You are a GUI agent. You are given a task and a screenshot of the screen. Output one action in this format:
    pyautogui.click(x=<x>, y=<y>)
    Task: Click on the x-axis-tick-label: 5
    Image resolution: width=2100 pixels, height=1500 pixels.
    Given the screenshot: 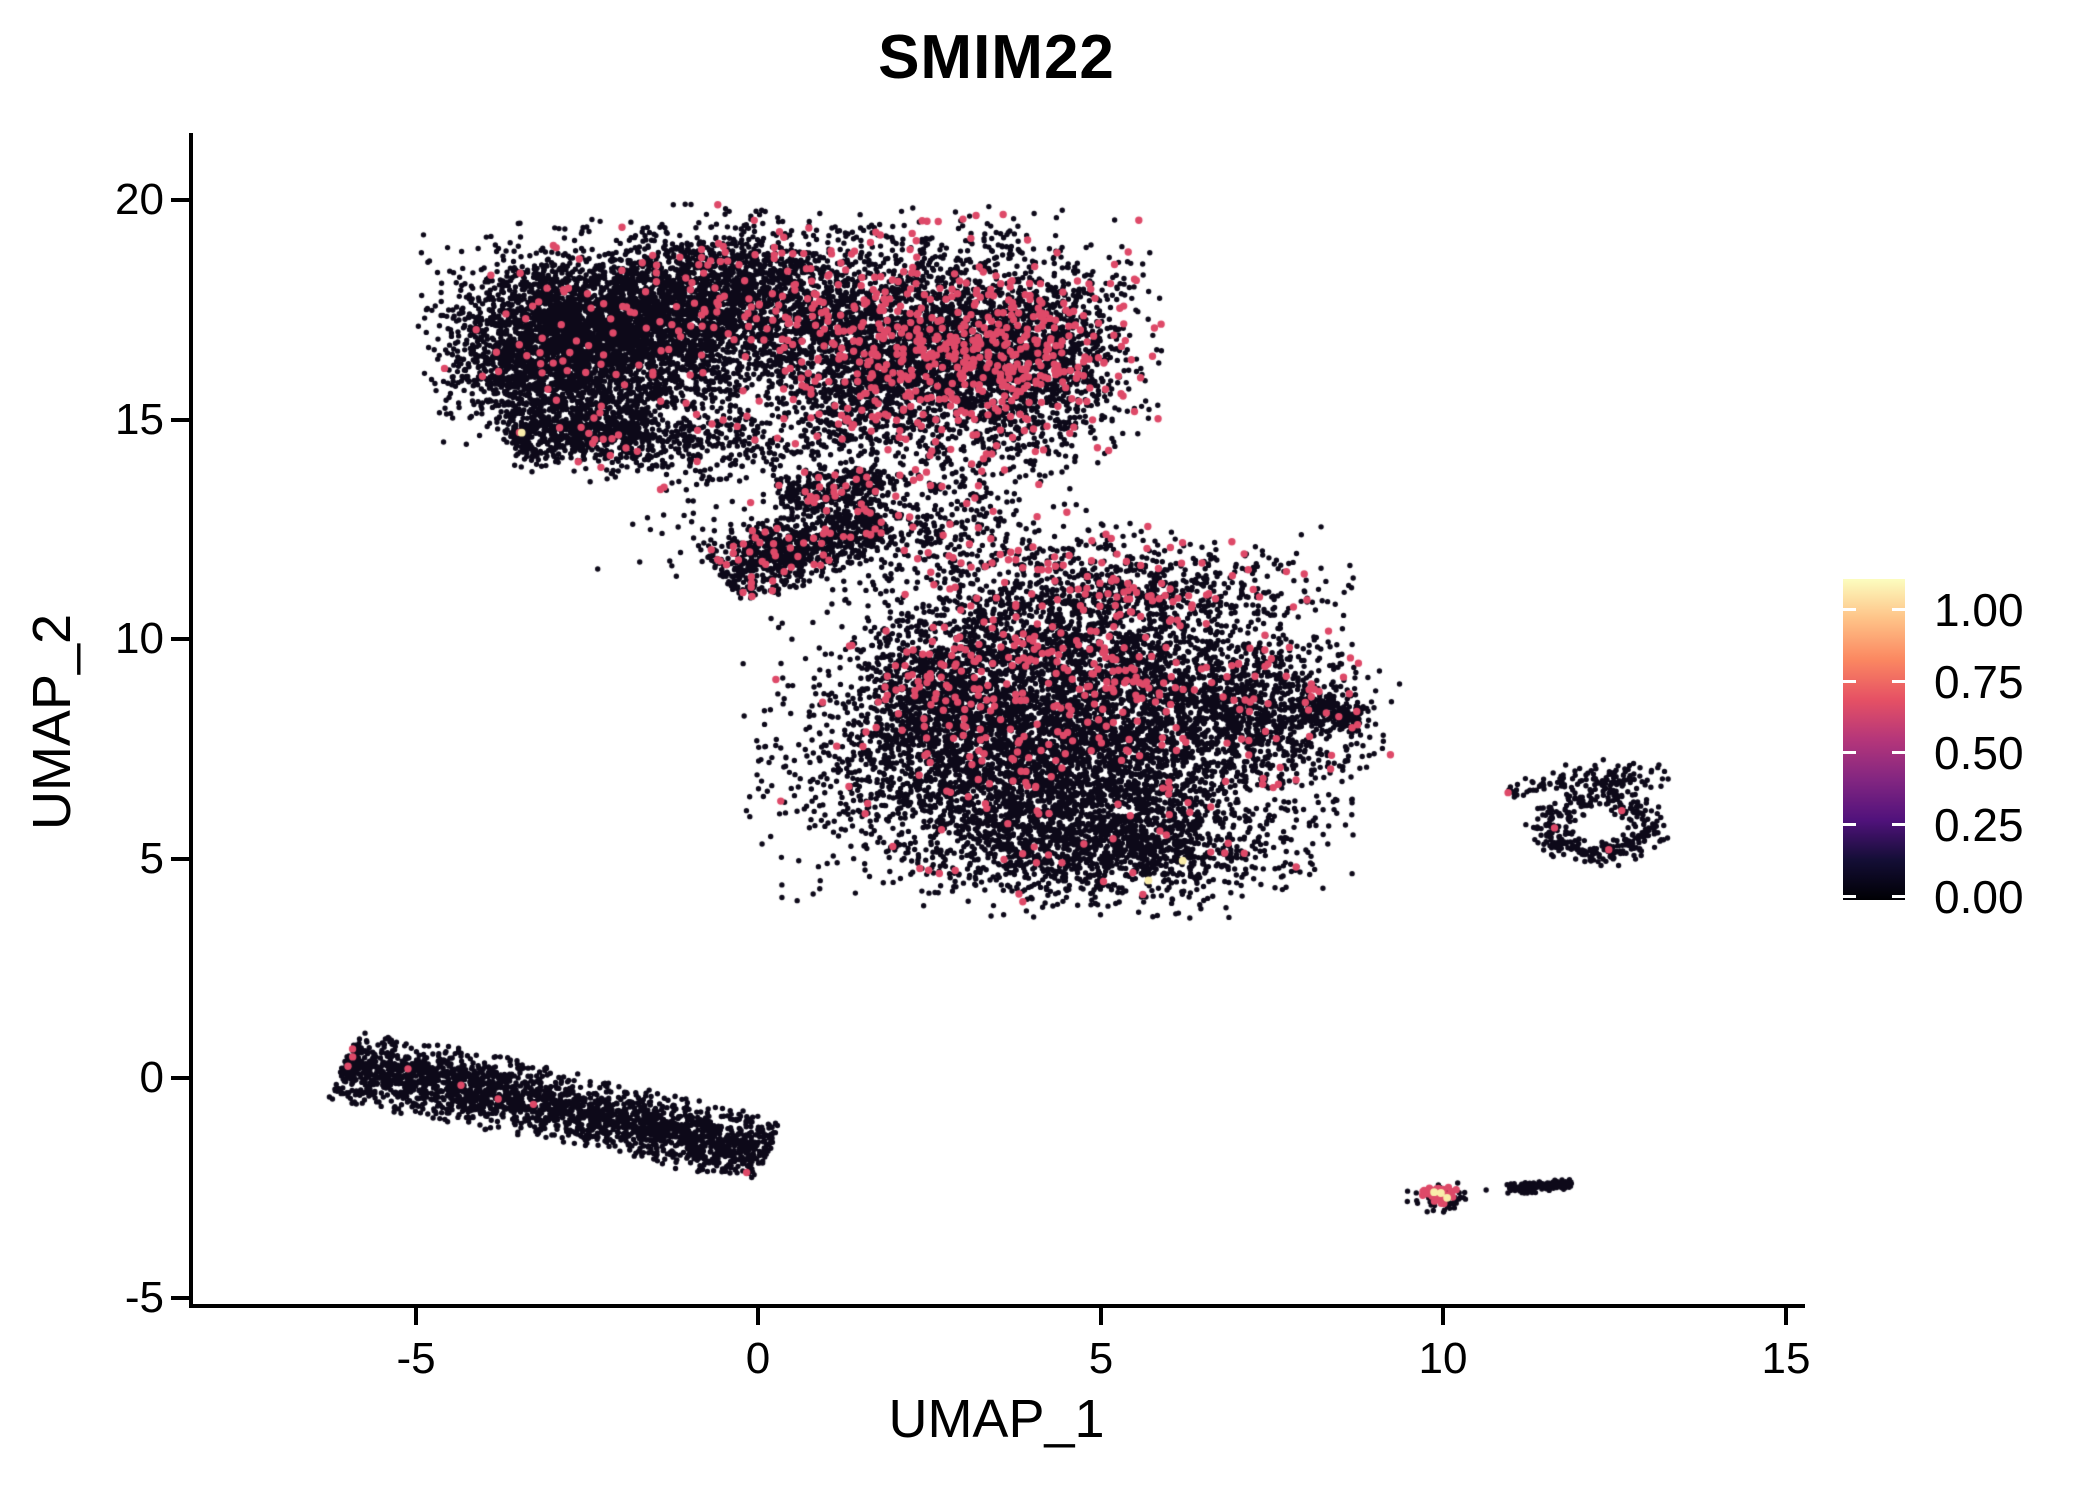 What is the action you would take?
    pyautogui.click(x=1101, y=1358)
    